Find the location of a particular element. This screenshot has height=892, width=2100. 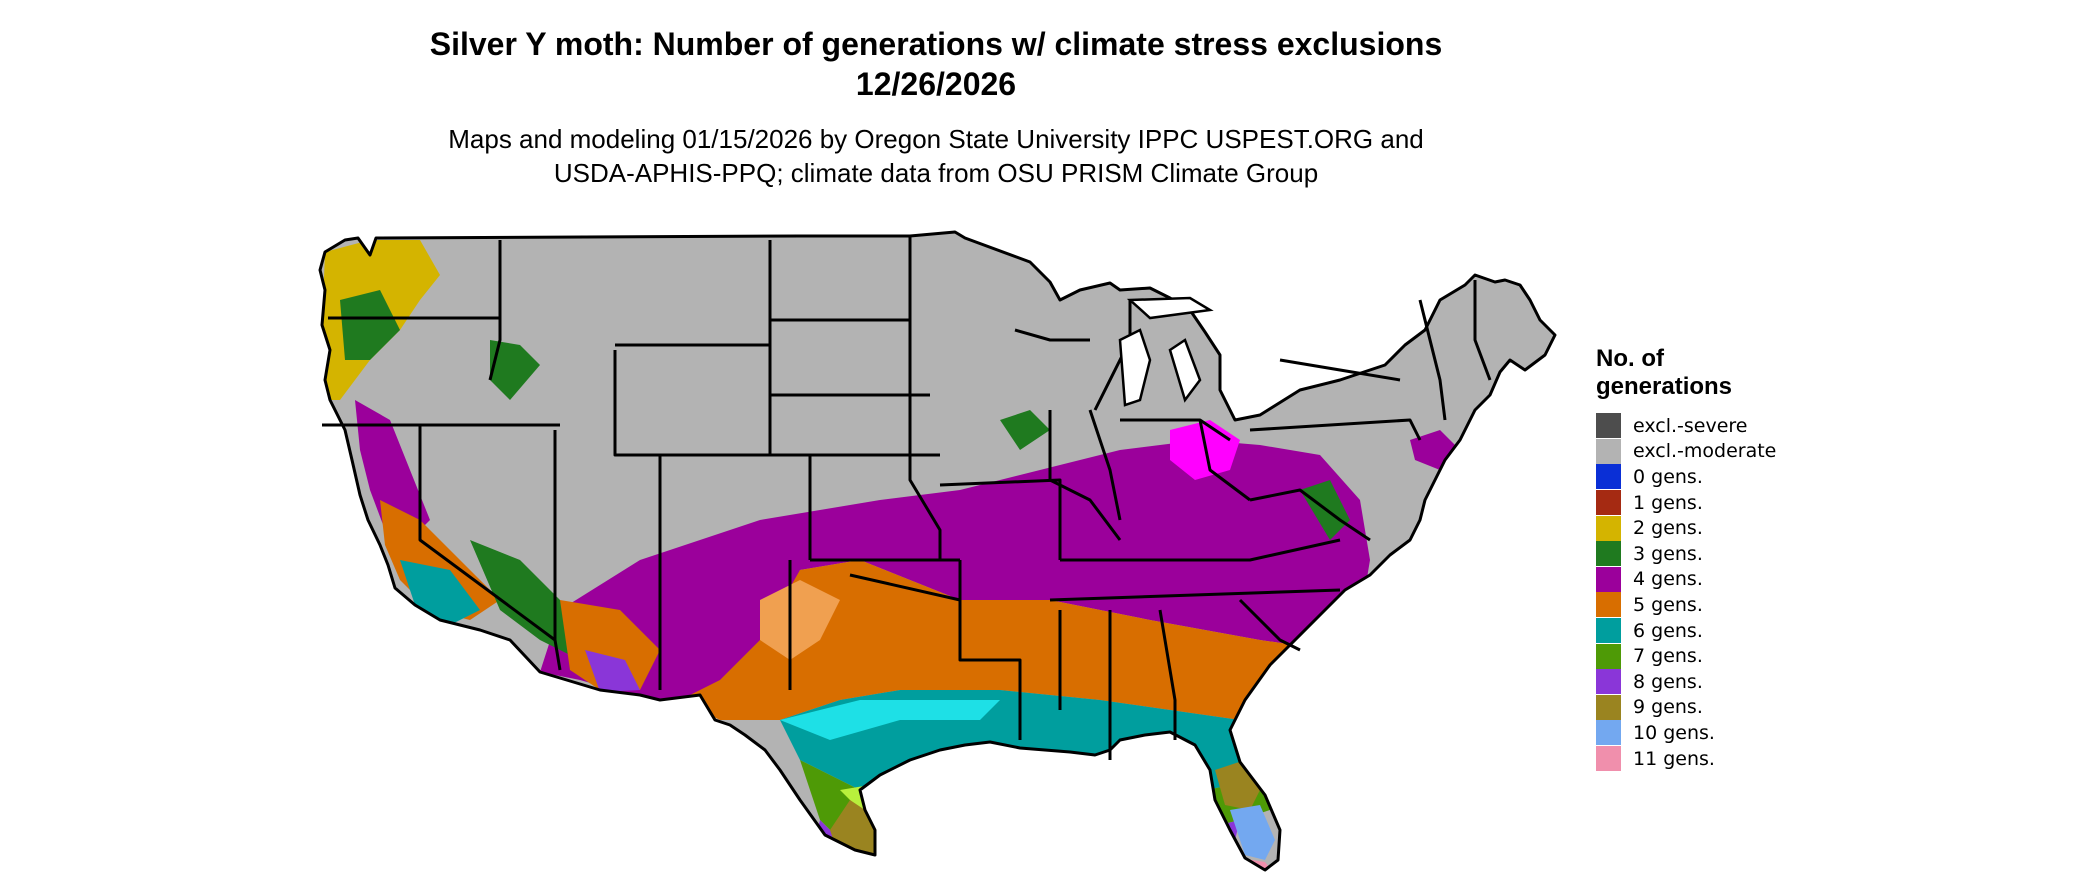

legend-item: 9 gens. is located at coordinates (1696, 707).